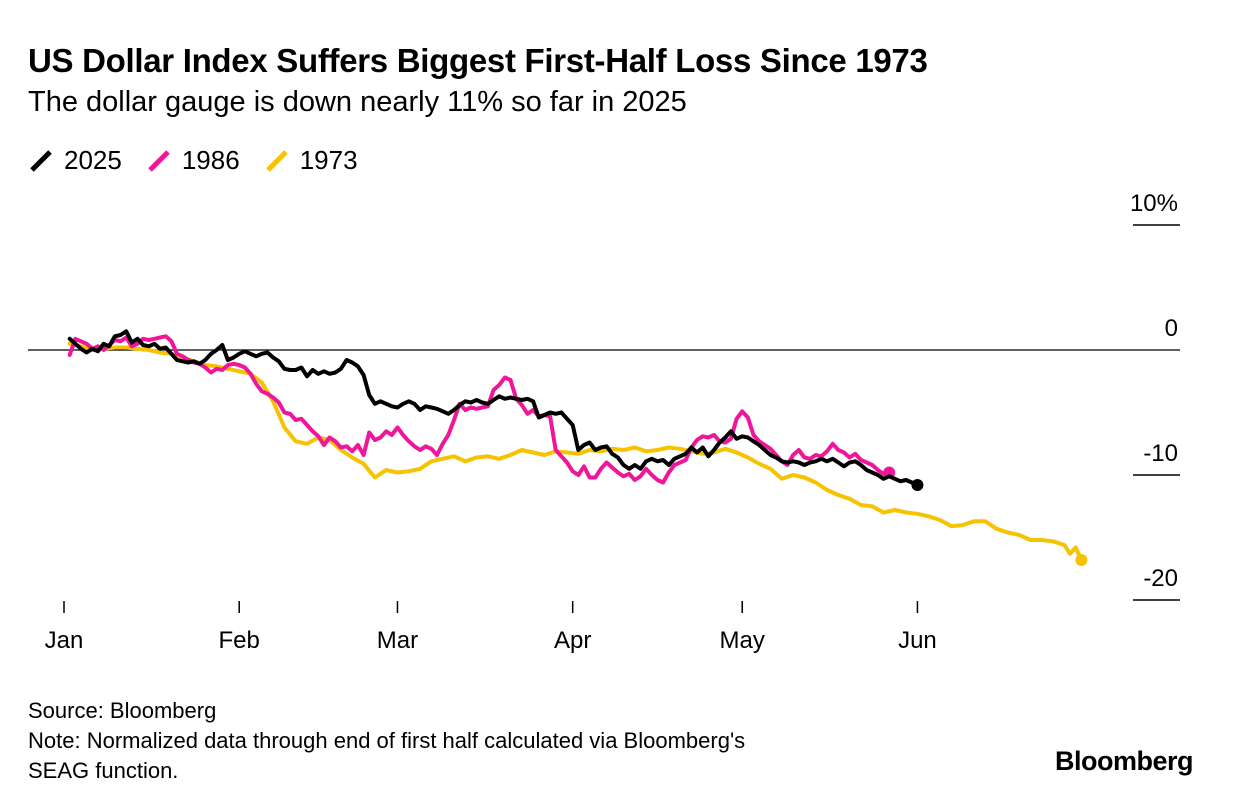 The height and width of the screenshot is (808, 1233). I want to click on legend-item-1973: 1973, so click(311, 160).